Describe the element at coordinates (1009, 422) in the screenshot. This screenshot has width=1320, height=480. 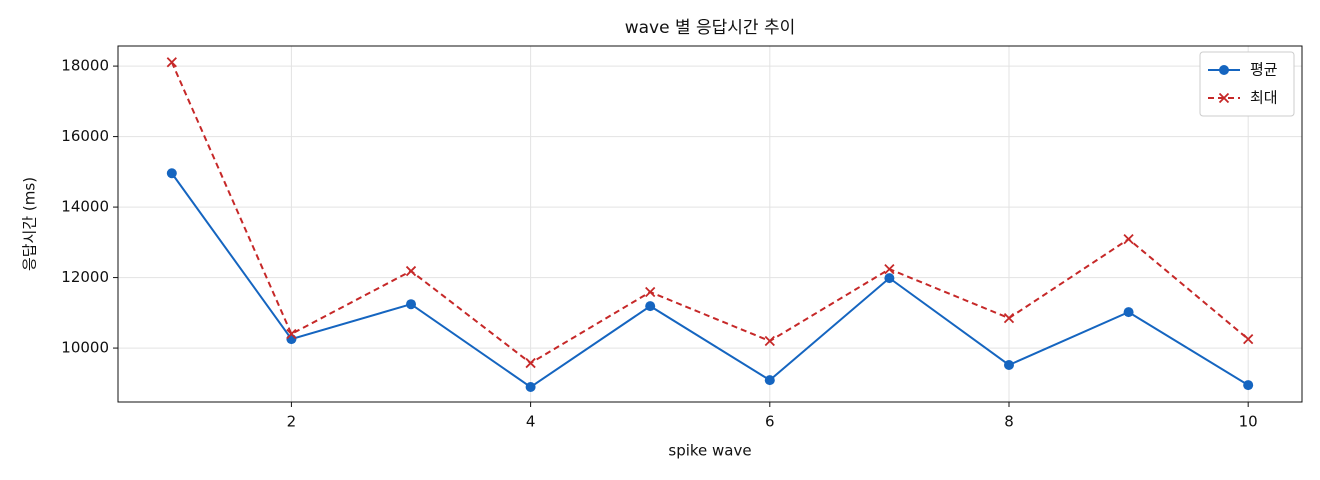
I see `x-tick-label: 8` at that location.